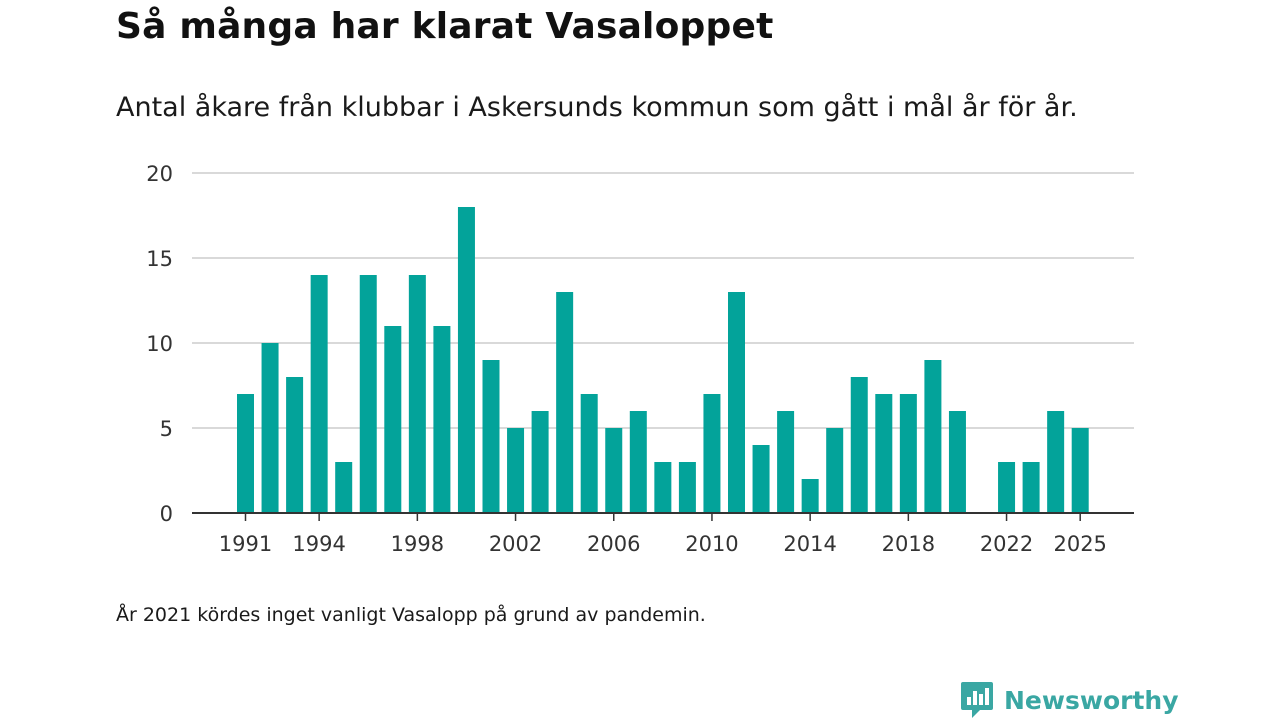 The height and width of the screenshot is (720, 1280). I want to click on bar-2023, so click(1031, 487).